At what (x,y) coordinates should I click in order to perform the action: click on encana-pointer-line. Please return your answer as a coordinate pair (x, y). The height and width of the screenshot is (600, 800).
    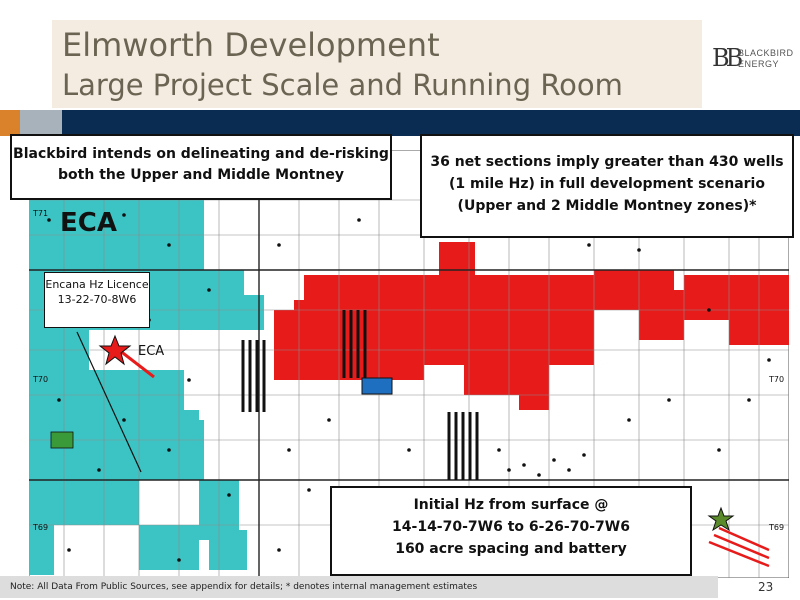
    Looking at the image, I should click on (109, 402).